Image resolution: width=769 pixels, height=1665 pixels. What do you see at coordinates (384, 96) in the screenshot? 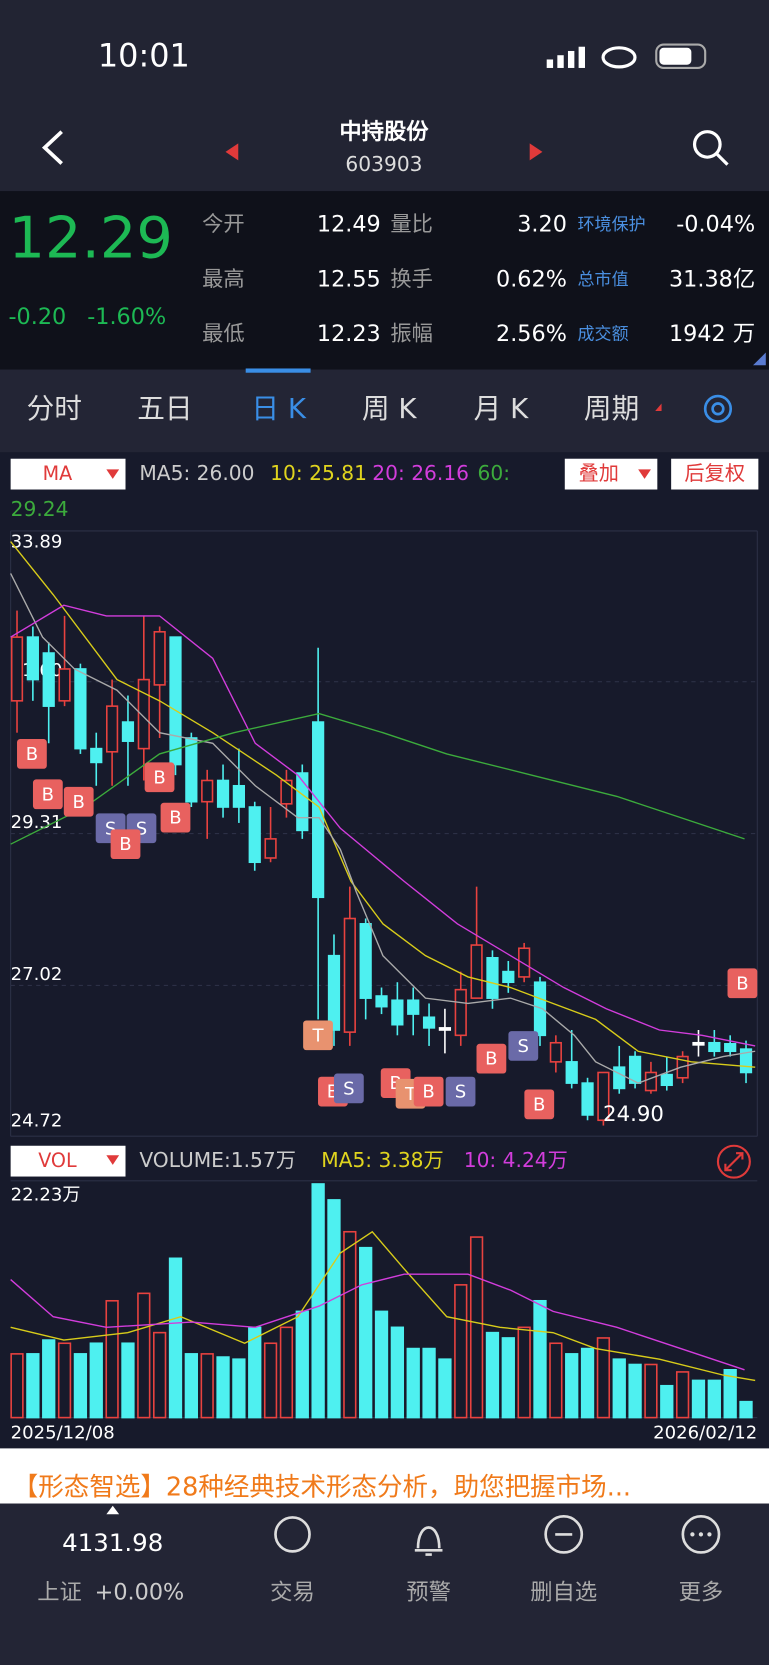
I see `header-bg` at bounding box center [384, 96].